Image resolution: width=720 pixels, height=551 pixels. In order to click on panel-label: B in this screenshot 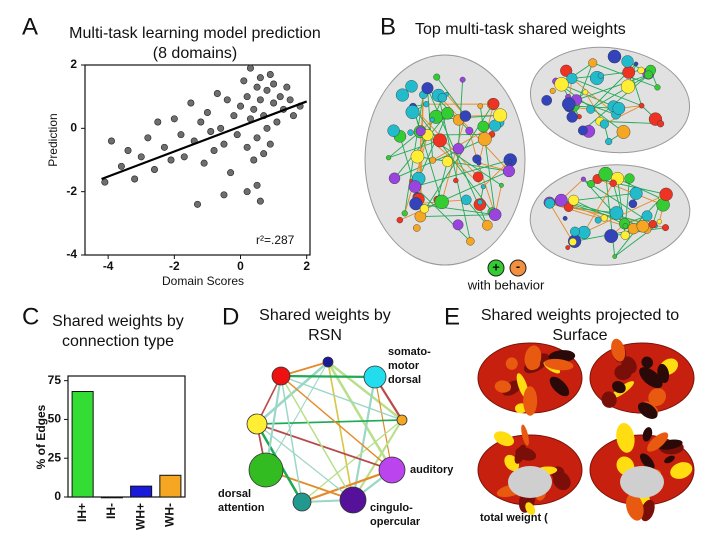, I will do `click(388, 26)`.